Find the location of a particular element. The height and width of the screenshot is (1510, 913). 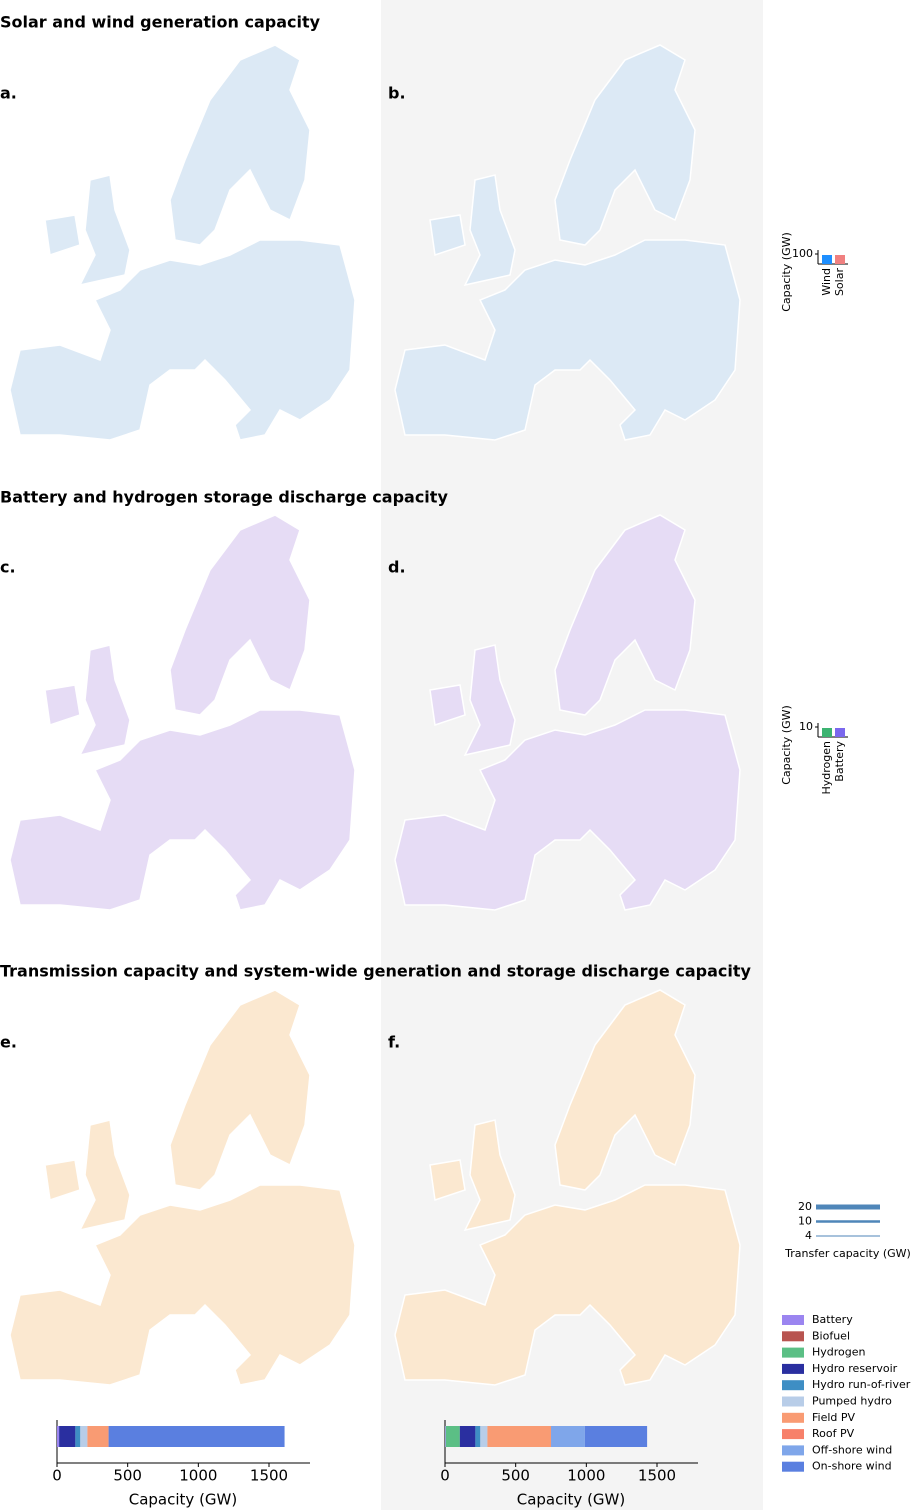

legend-label: Hydro reservoir is located at coordinates (855, 1368).